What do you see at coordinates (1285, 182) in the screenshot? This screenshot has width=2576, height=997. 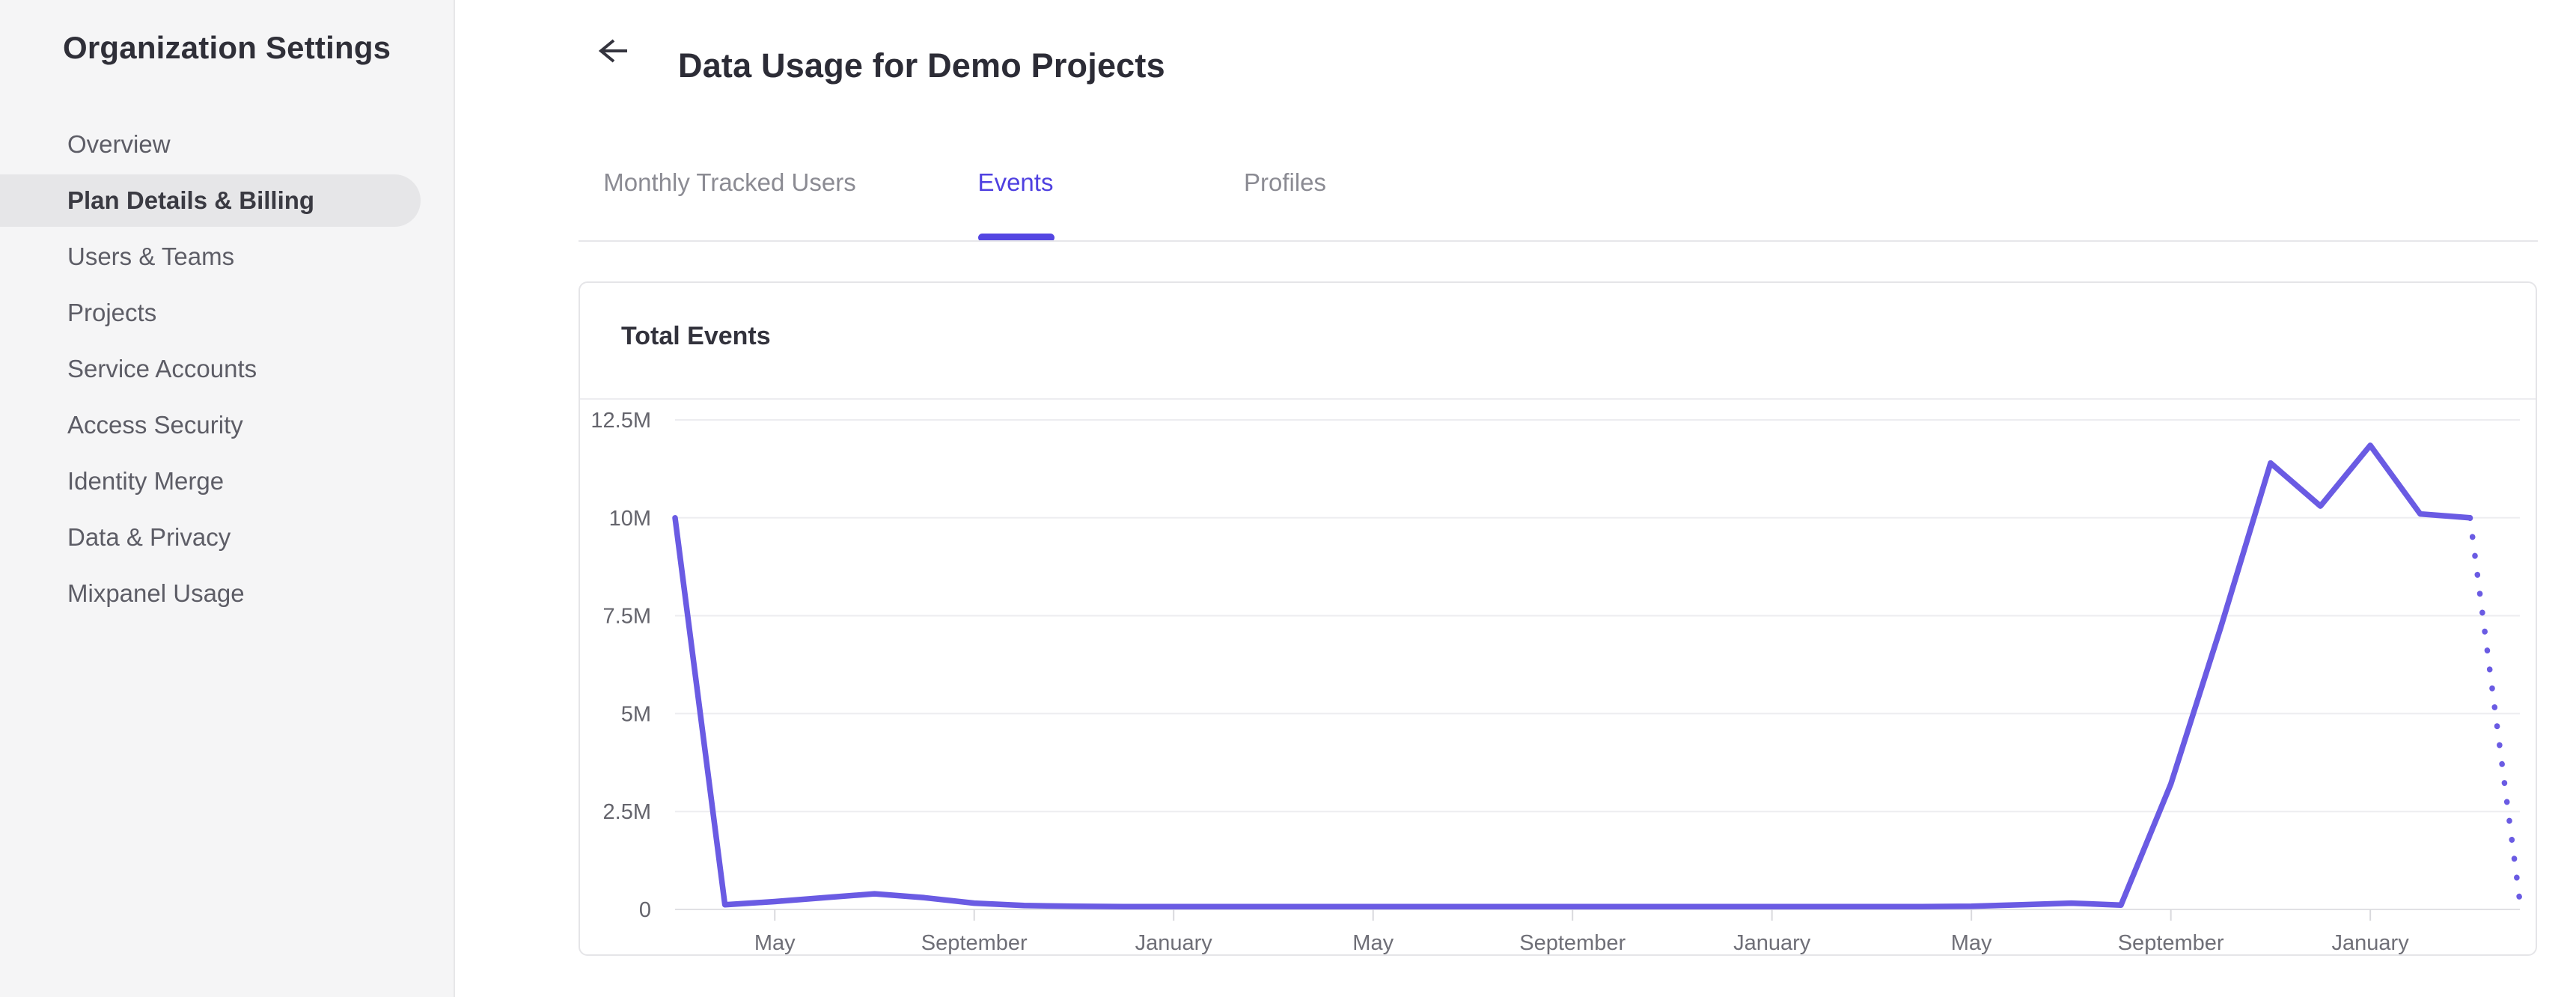 I see `tab-profiles: Profiles` at bounding box center [1285, 182].